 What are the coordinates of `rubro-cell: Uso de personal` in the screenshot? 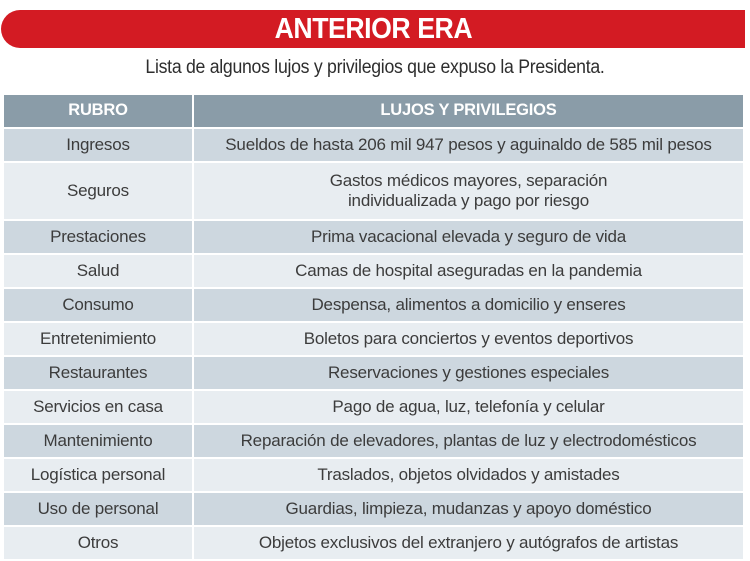 It's located at (98, 509).